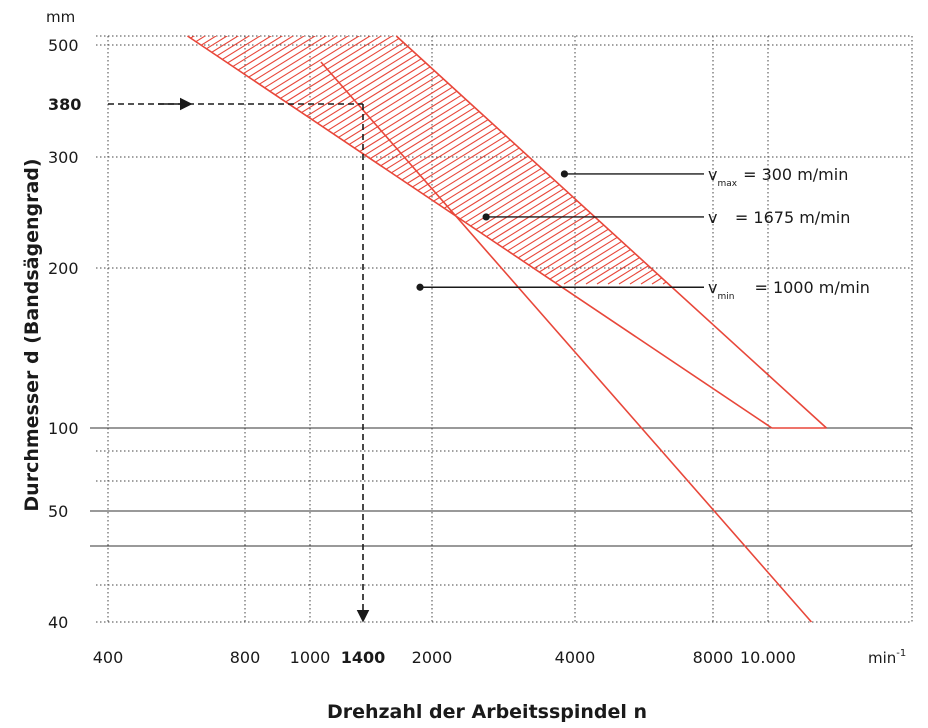 The height and width of the screenshot is (728, 928). I want to click on x-unit-label: min-1, so click(887, 657).